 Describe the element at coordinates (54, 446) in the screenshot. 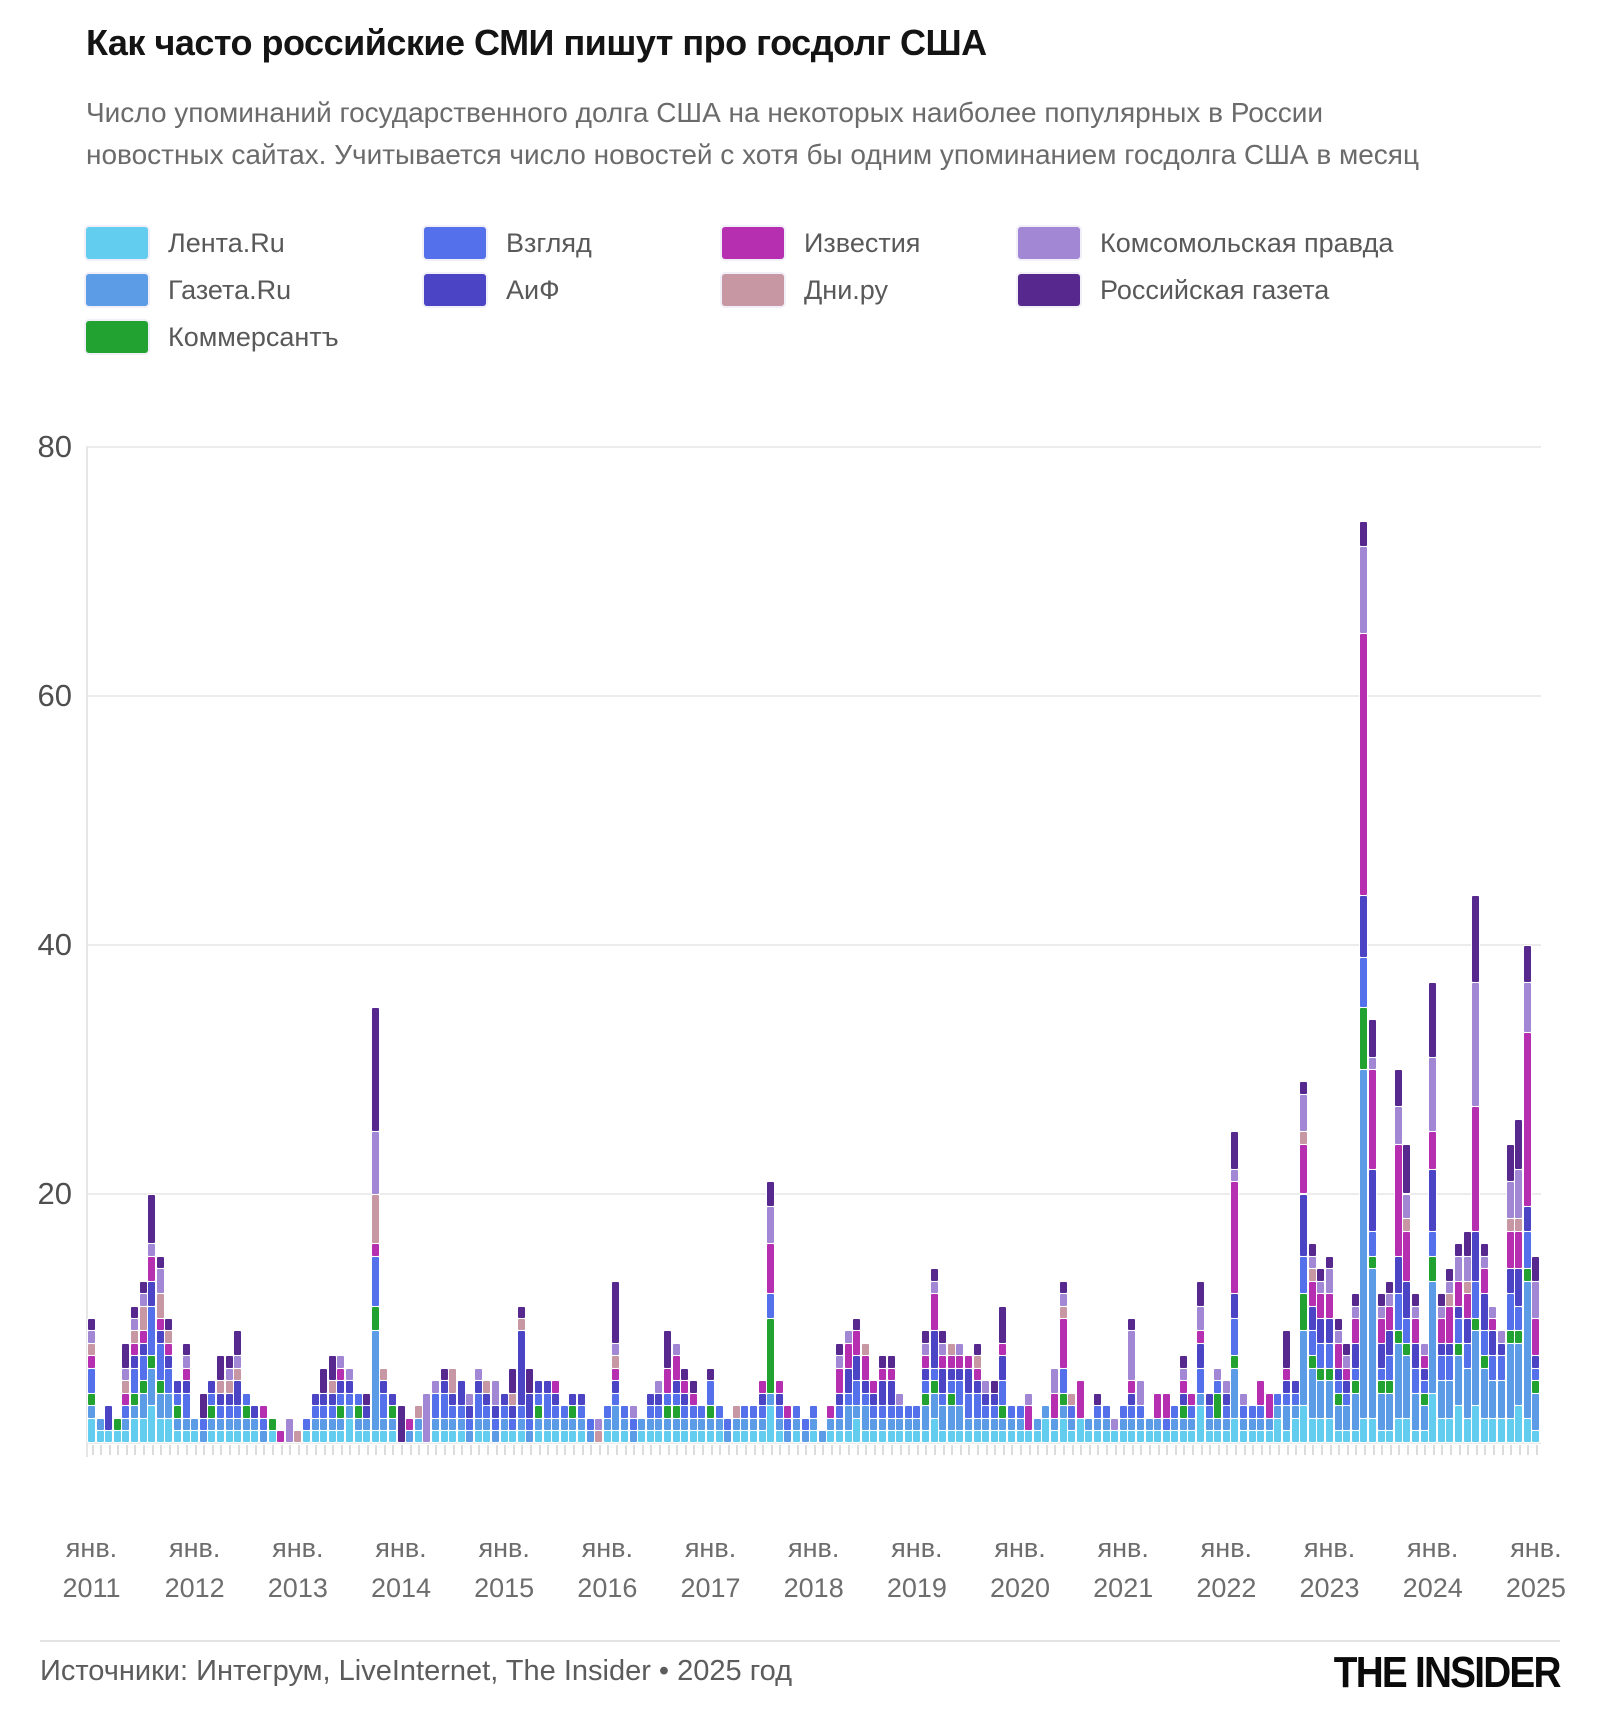

I see `y-axis-tick-label: 80` at that location.